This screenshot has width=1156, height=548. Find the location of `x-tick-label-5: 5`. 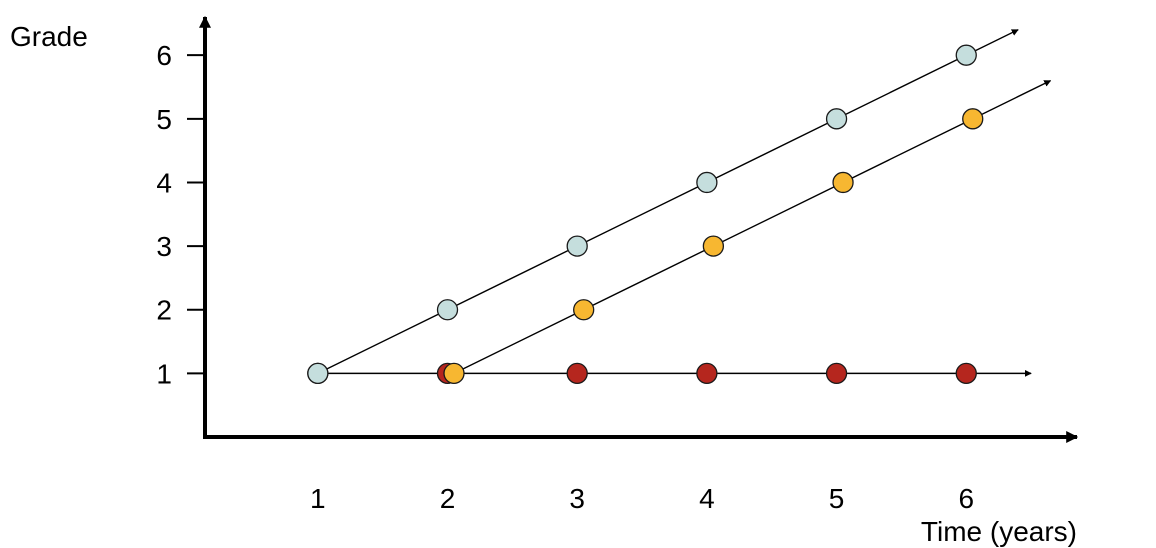

x-tick-label-5: 5 is located at coordinates (837, 498).